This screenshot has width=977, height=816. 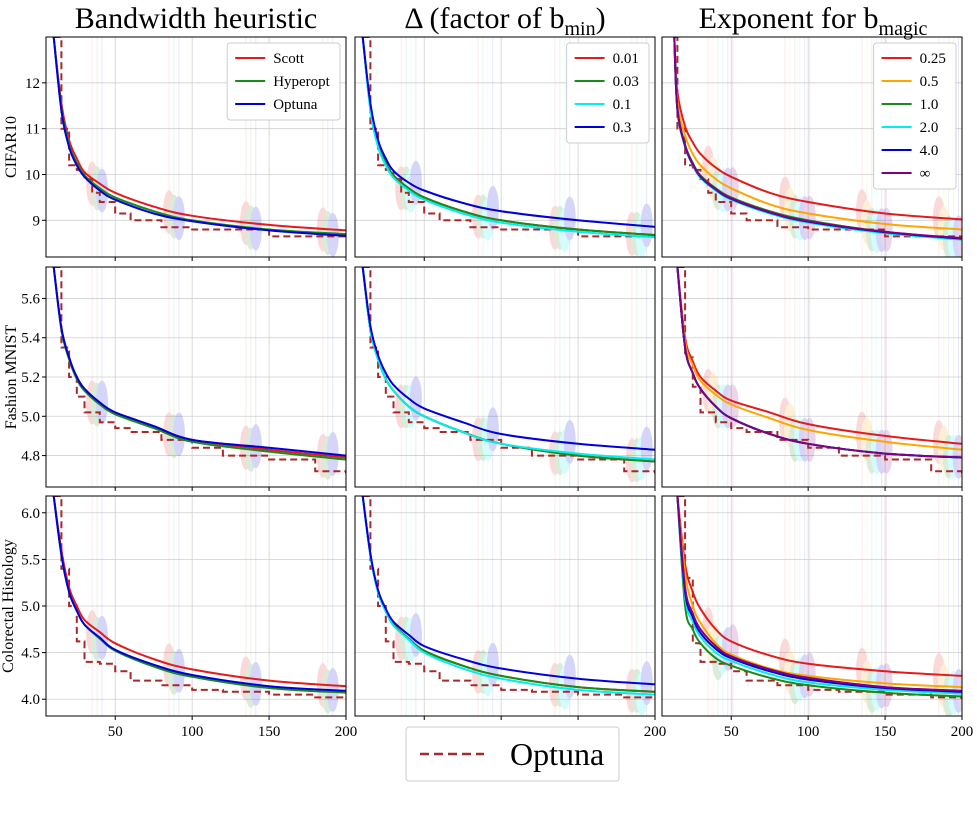 I want to click on legend: 0.25 0.5 1.0 2.0 4.0 ∞, so click(x=915, y=116).